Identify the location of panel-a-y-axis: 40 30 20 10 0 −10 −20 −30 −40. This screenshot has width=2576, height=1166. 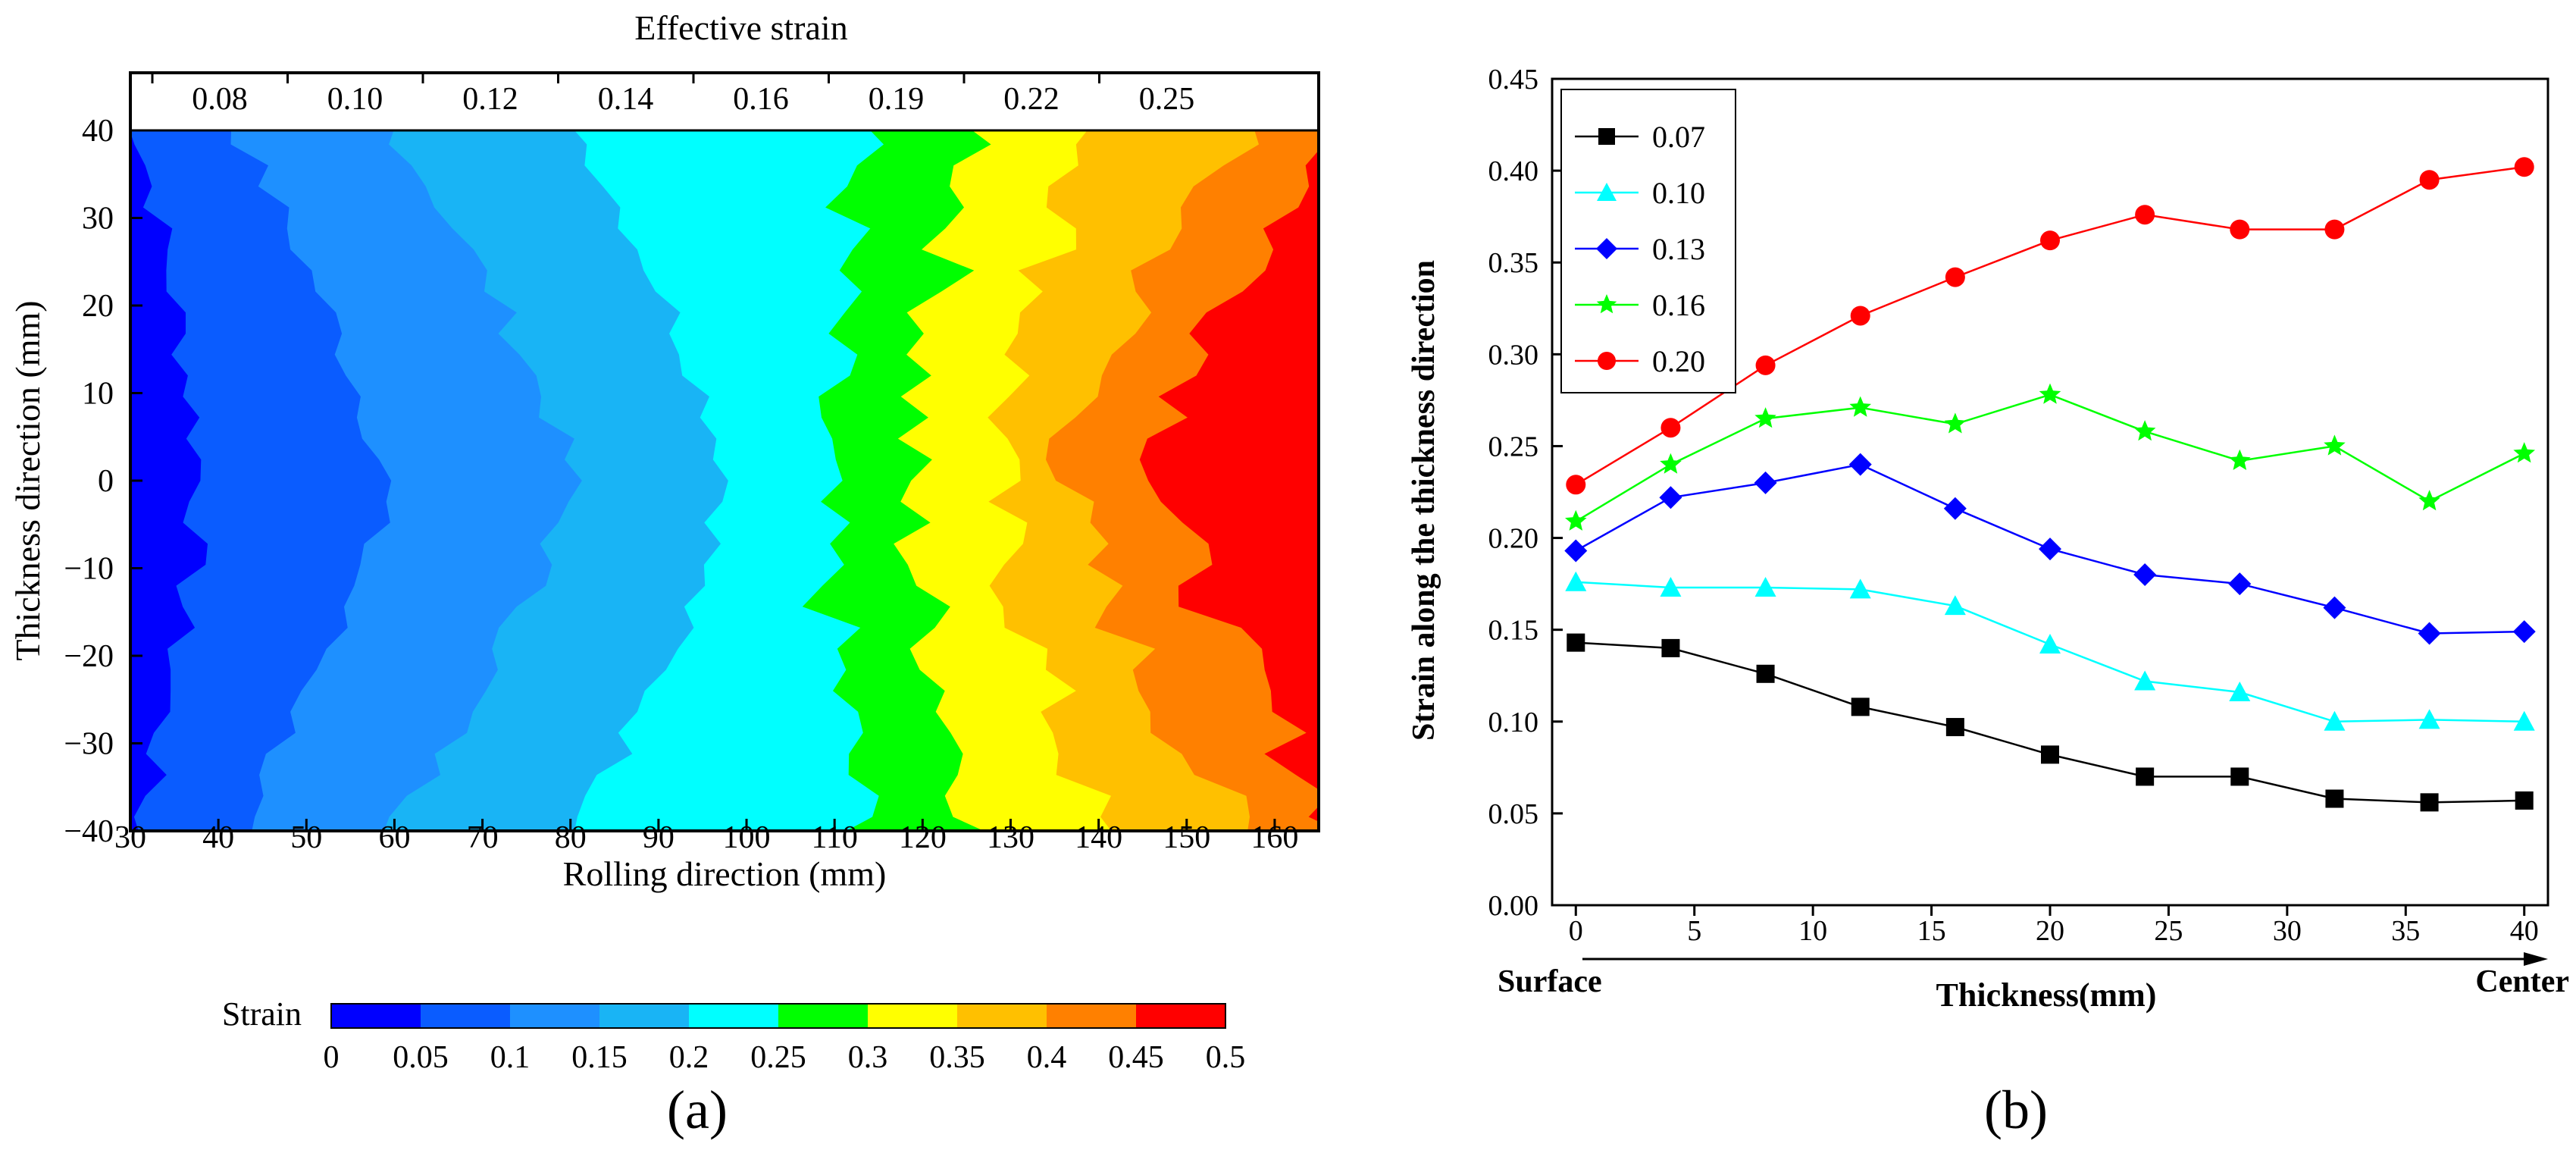
(103, 481).